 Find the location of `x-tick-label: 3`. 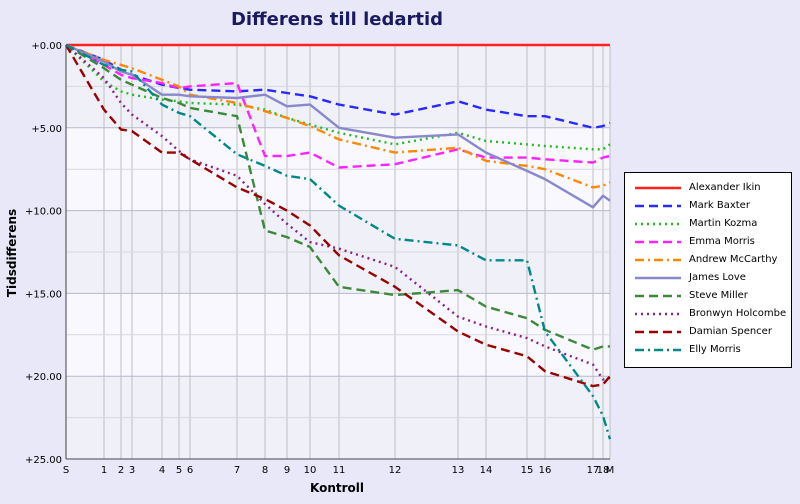

x-tick-label: 3 is located at coordinates (132, 470).